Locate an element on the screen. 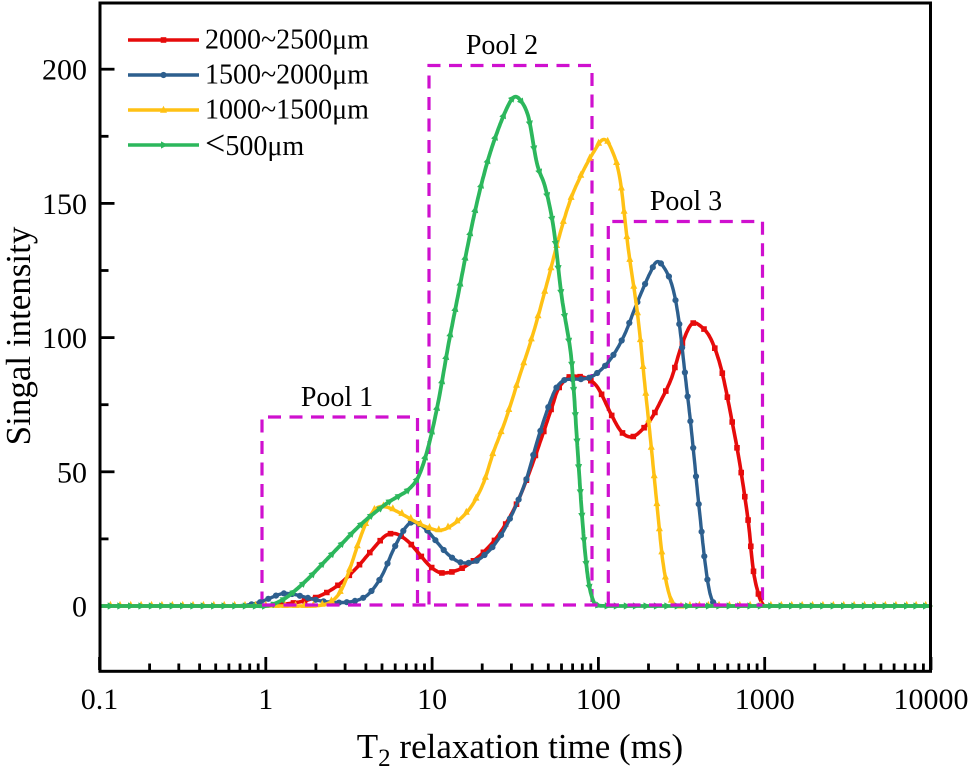 Image resolution: width=968 pixels, height=781 pixels. svg-text: 1500~2000μm is located at coordinates (287, 75).